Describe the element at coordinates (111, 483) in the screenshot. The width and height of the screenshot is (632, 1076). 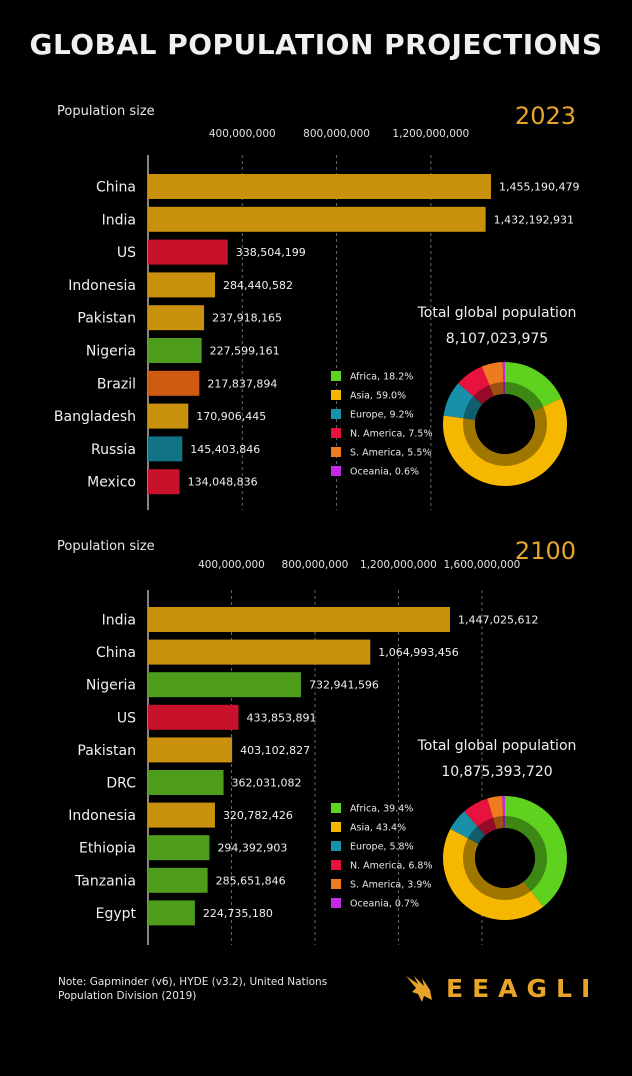
I see `category-label-mexico-2023: Mexico` at that location.